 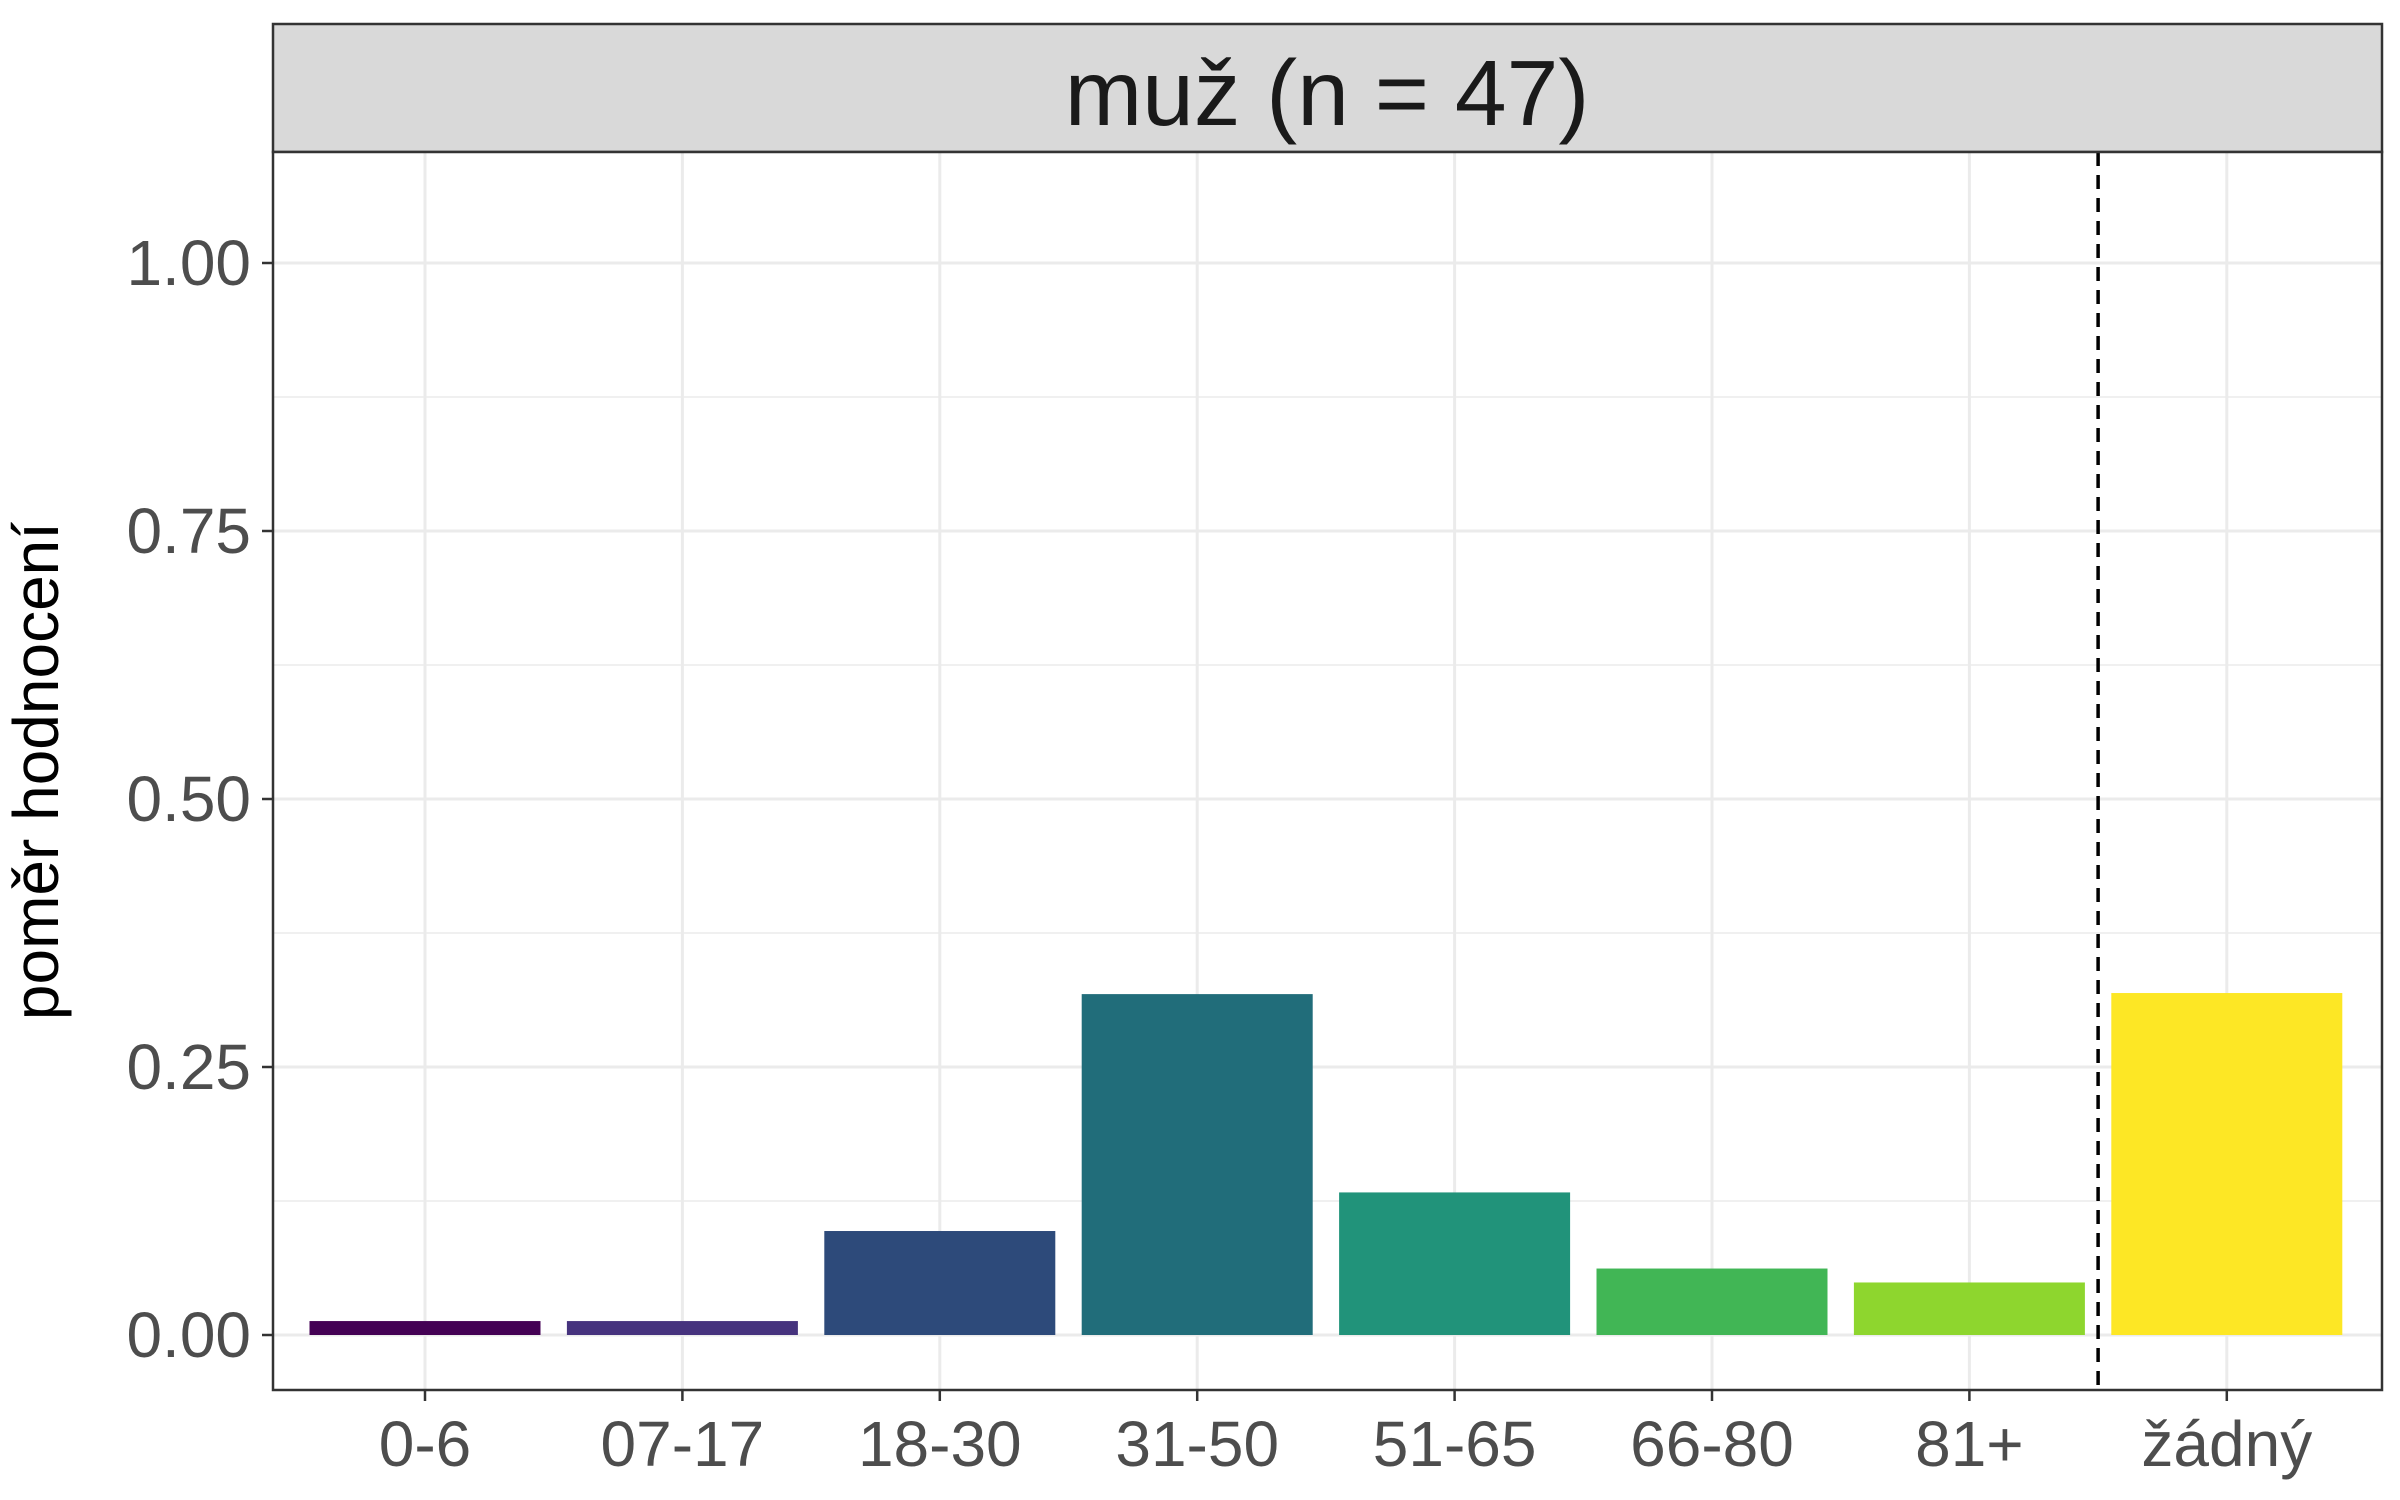 What do you see at coordinates (1969, 1308) in the screenshot?
I see `bar-81+` at bounding box center [1969, 1308].